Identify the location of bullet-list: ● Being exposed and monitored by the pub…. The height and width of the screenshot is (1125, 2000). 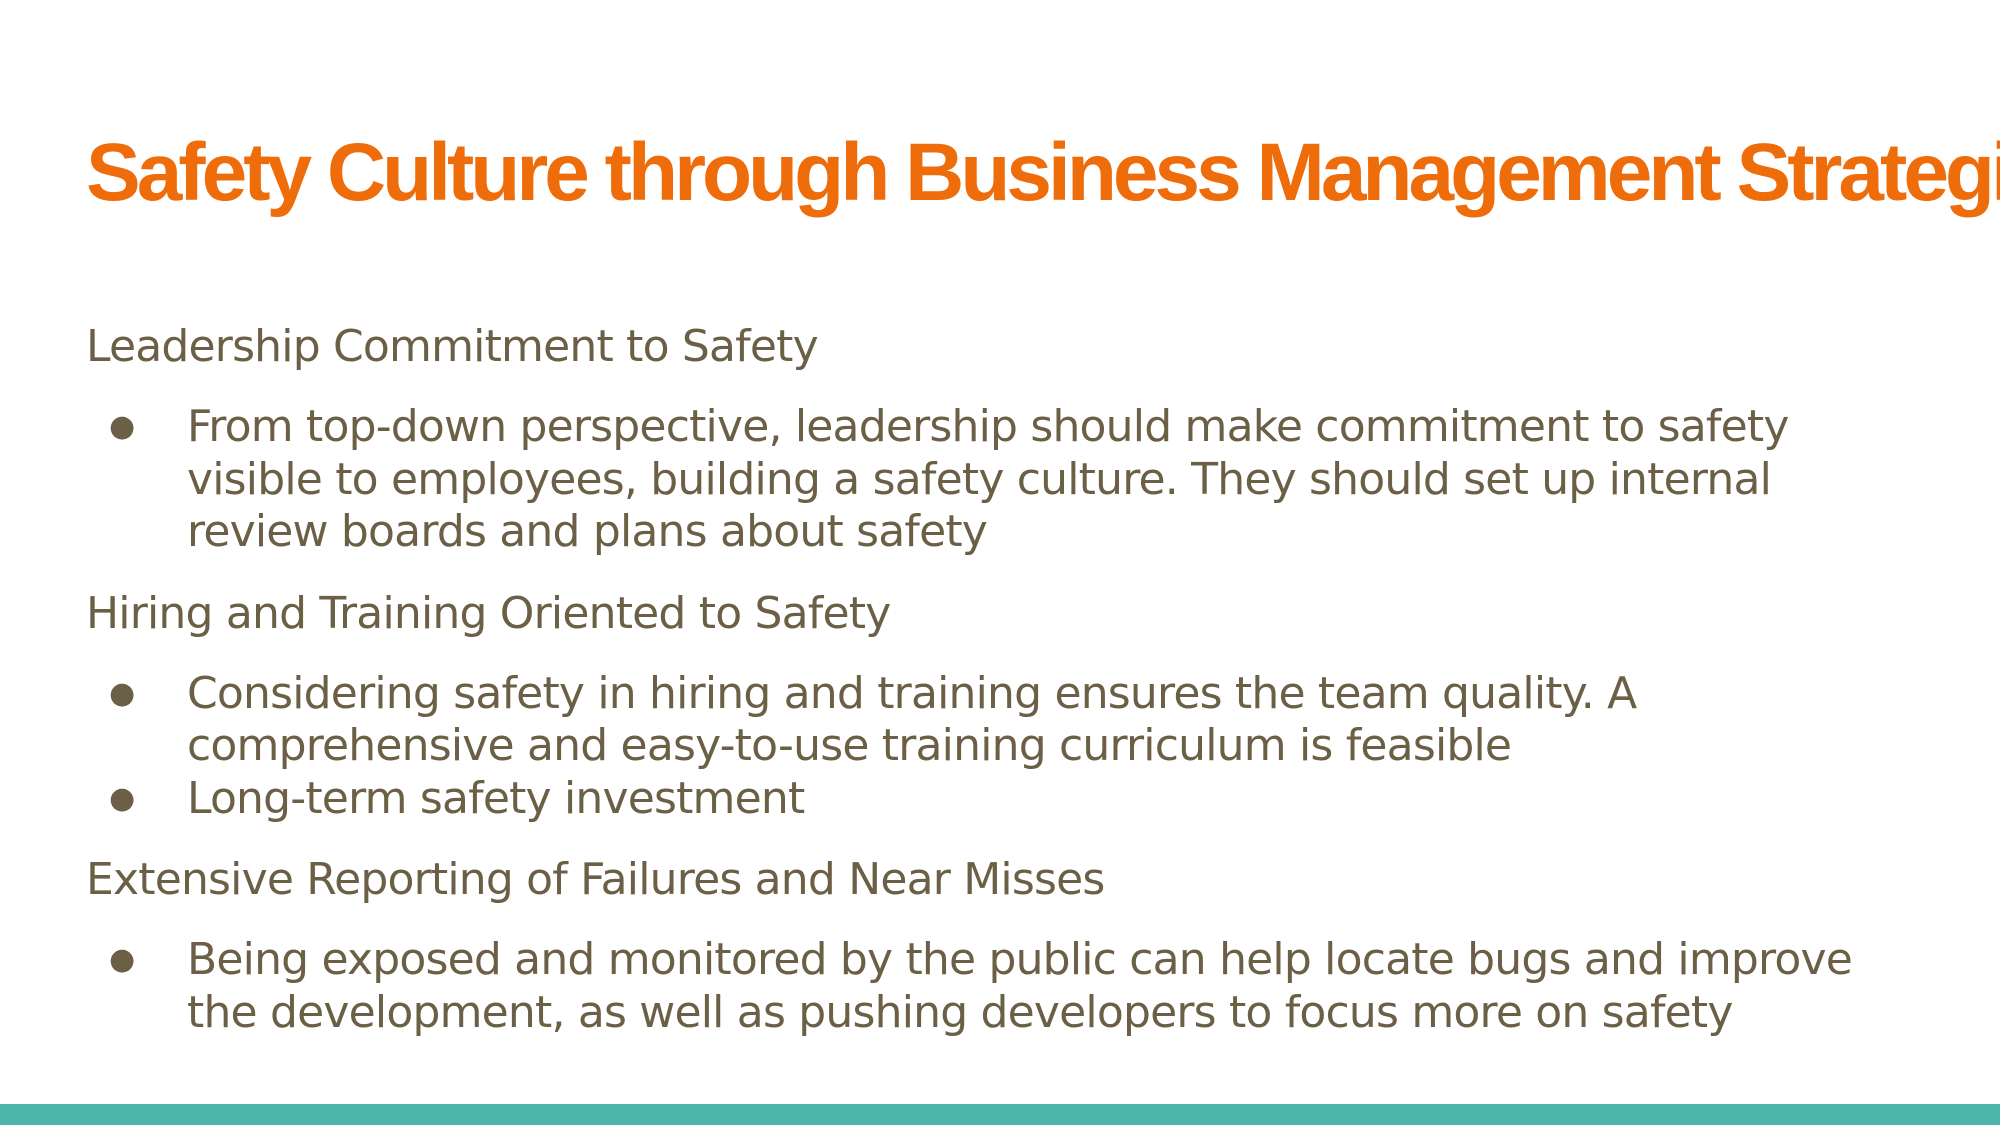
(1006, 986).